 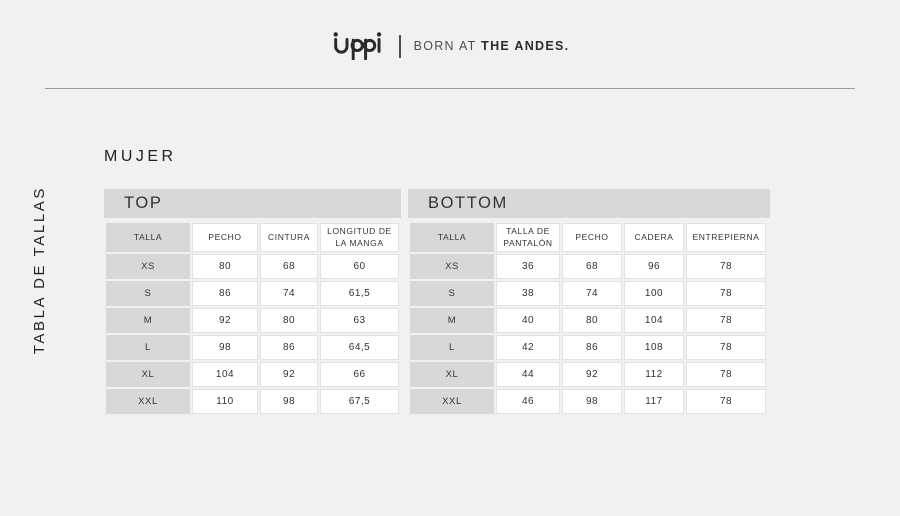 What do you see at coordinates (528, 266) in the screenshot?
I see `value-cell: 36` at bounding box center [528, 266].